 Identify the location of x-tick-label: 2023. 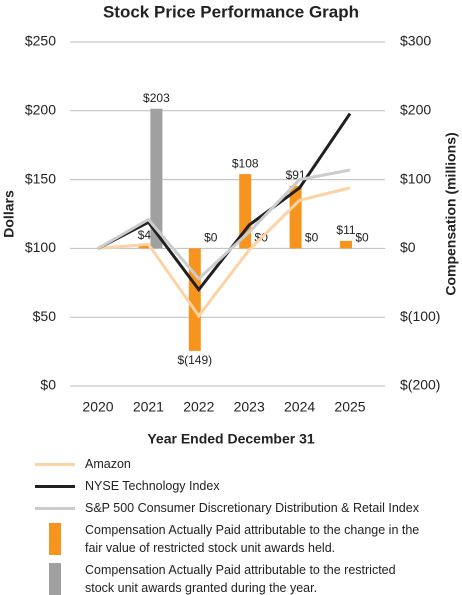
(249, 407).